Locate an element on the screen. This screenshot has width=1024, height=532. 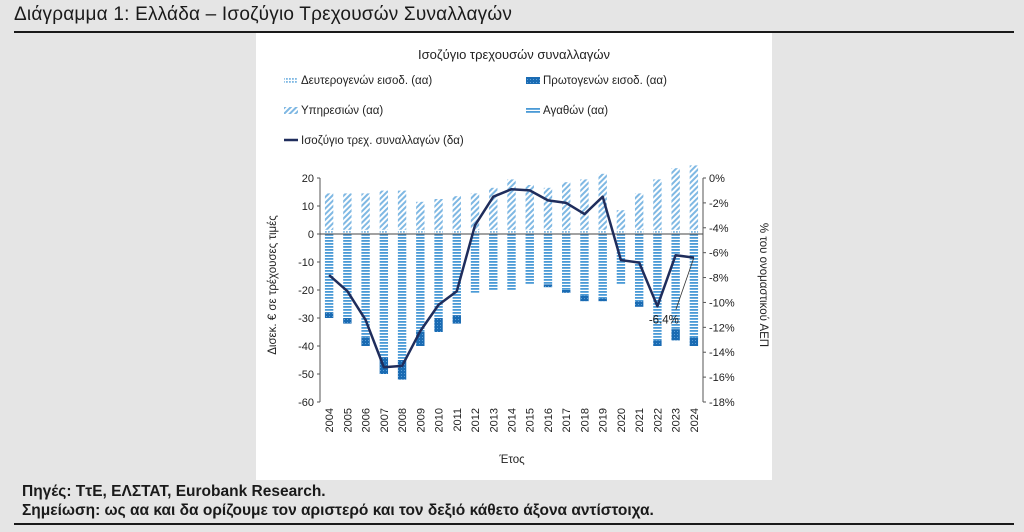
x-axis-label: Έτος is located at coordinates (511, 460).